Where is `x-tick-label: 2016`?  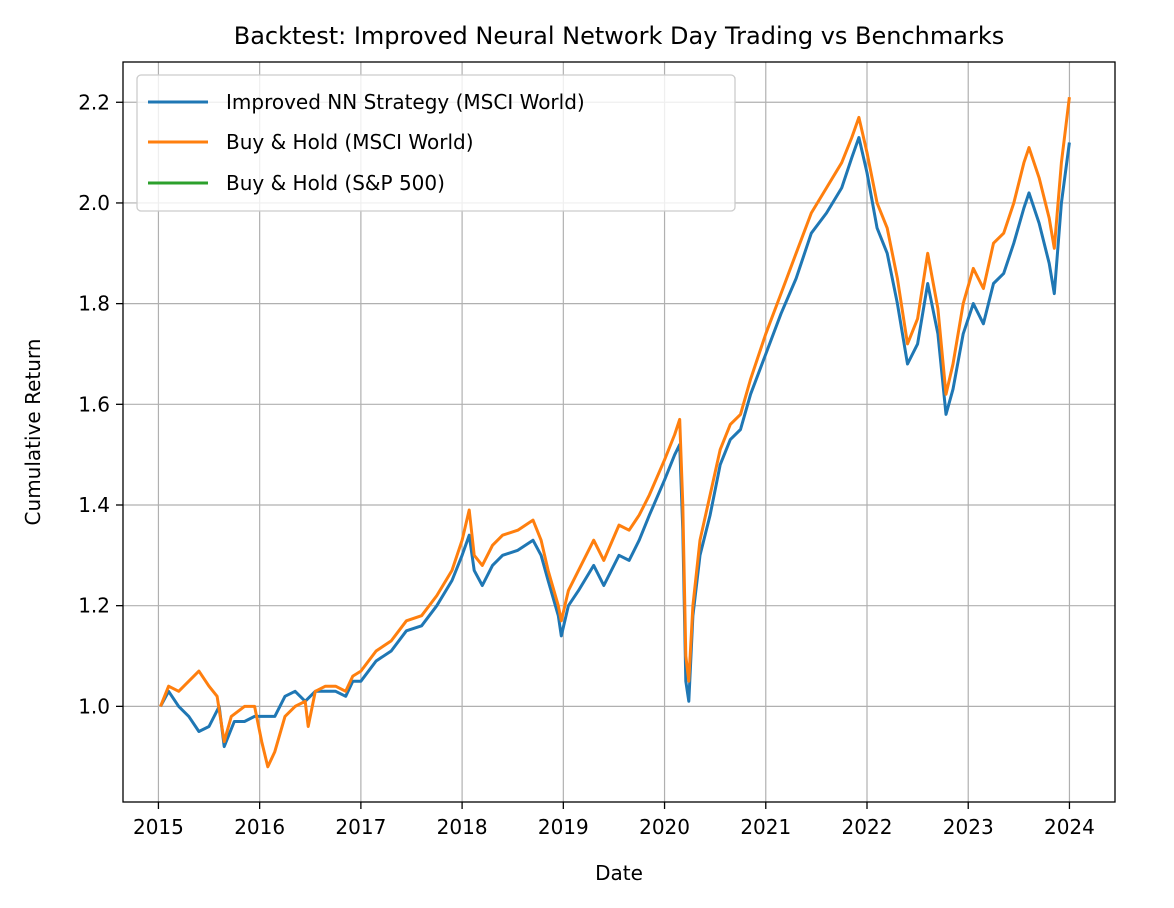 x-tick-label: 2016 is located at coordinates (259, 827).